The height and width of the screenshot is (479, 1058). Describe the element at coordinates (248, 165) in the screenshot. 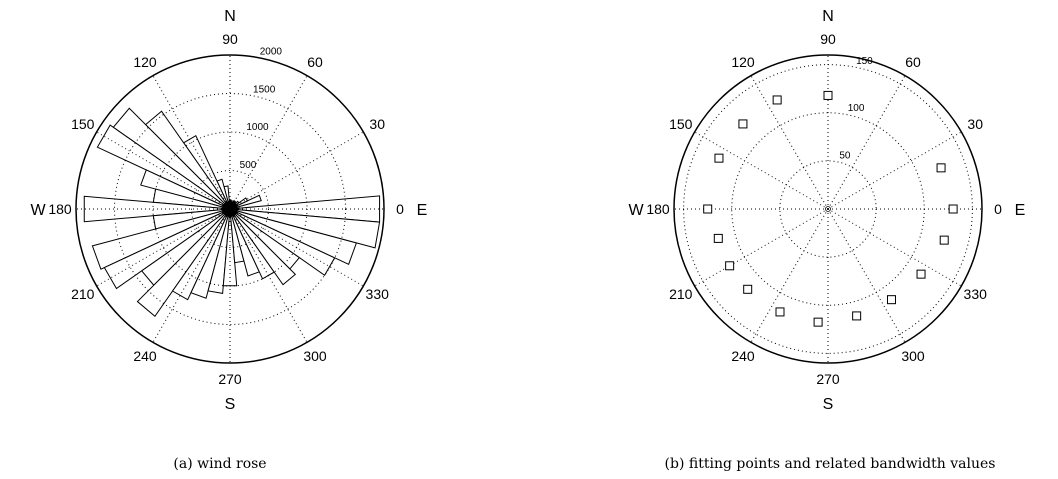

I see `radial-tick-label: 500` at that location.